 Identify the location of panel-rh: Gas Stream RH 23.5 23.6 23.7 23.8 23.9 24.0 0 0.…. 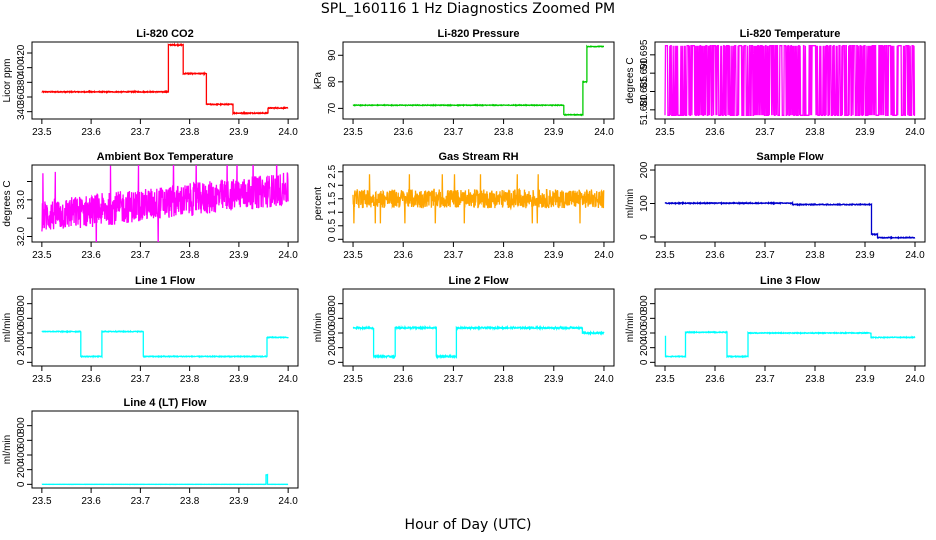
(464, 206).